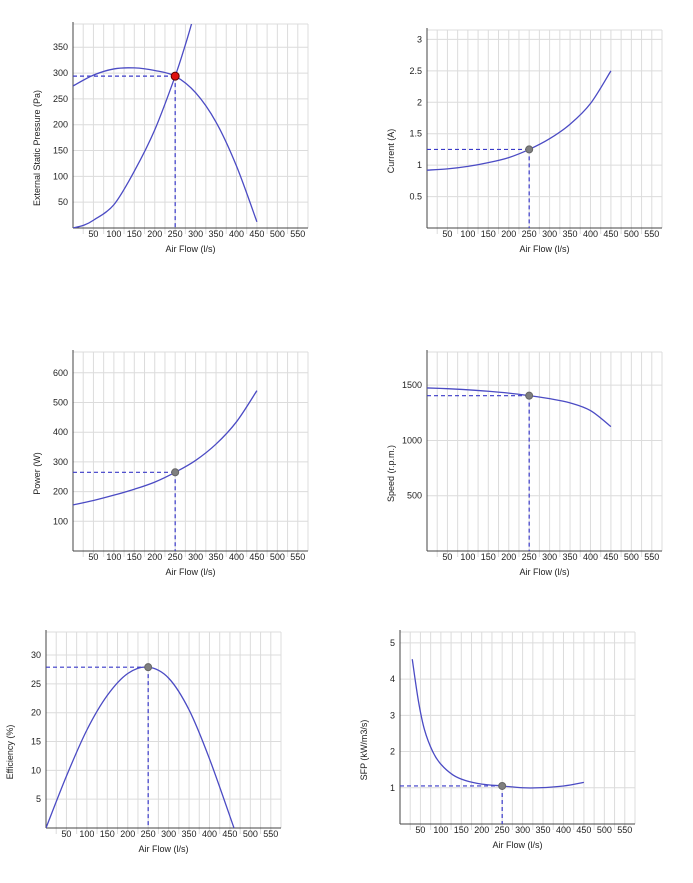  What do you see at coordinates (37, 473) in the screenshot?
I see `y-axis-title: Power (W)` at bounding box center [37, 473].